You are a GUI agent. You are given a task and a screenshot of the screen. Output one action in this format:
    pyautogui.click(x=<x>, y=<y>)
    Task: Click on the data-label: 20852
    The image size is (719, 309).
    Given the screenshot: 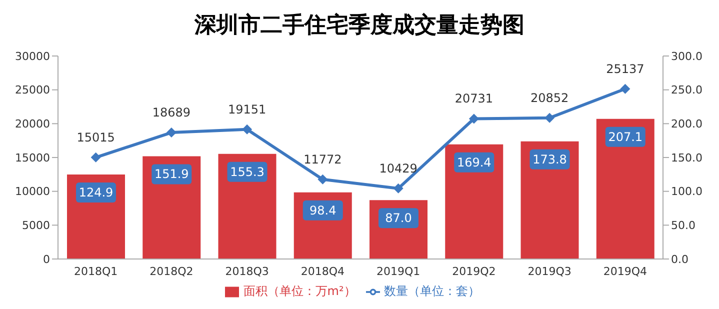 What is the action you would take?
    pyautogui.click(x=549, y=97)
    